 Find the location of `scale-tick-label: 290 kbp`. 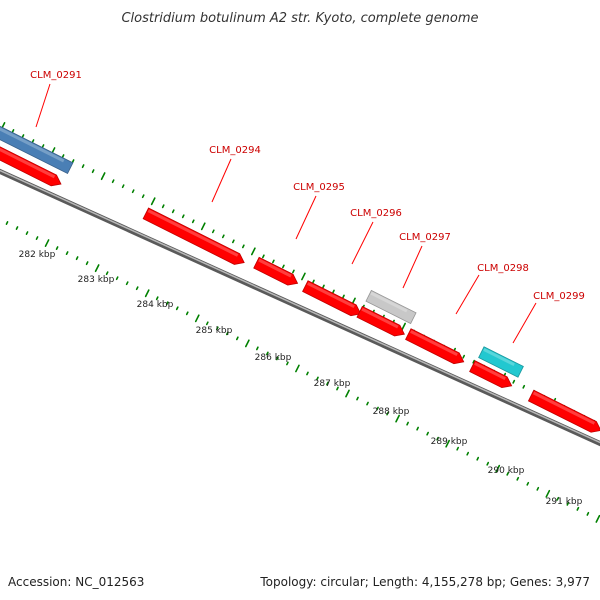

scale-tick-label: 290 kbp is located at coordinates (506, 471).